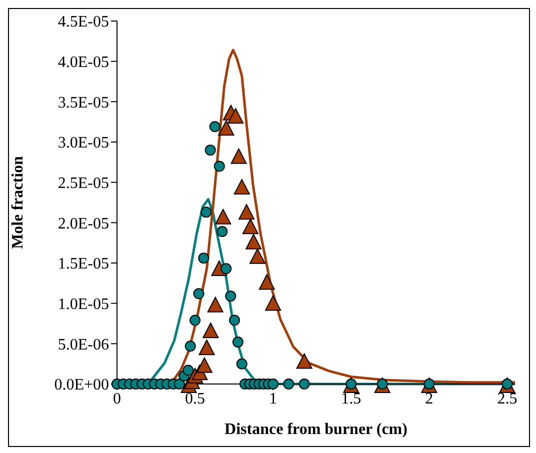  What do you see at coordinates (83, 183) in the screenshot?
I see `y-tick-label: 2.5E-05` at bounding box center [83, 183].